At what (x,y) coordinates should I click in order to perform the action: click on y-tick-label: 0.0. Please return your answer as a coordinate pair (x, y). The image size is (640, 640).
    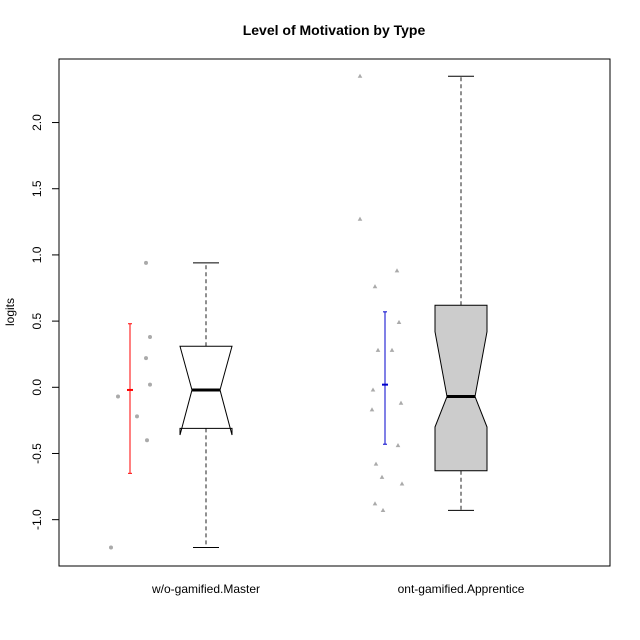
    Looking at the image, I should click on (37, 387).